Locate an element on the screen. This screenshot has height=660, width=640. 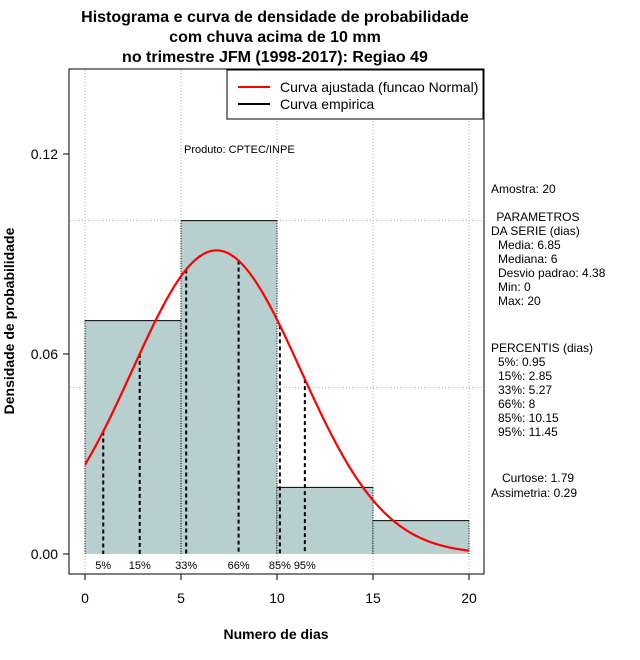
legend-label-normal: Curva ajustada (funcao Normal) is located at coordinates (379, 87).